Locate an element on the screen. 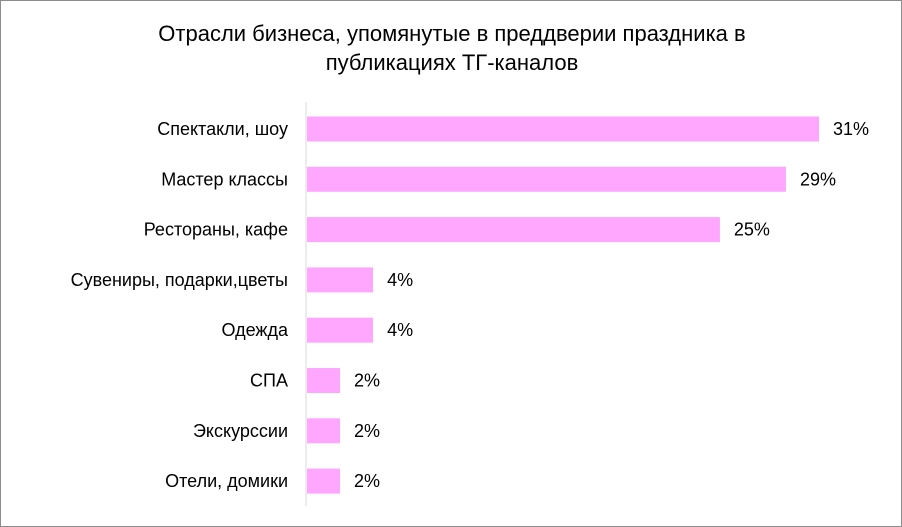 The height and width of the screenshot is (527, 902). category-label: Спектакли, шоу is located at coordinates (222, 129).